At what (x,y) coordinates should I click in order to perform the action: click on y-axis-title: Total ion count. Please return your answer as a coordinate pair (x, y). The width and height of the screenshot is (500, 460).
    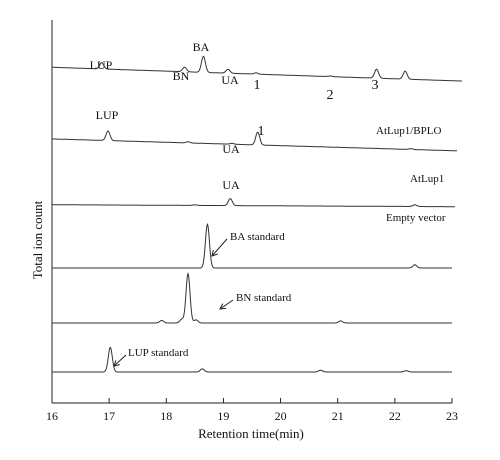
    Looking at the image, I should click on (37, 239).